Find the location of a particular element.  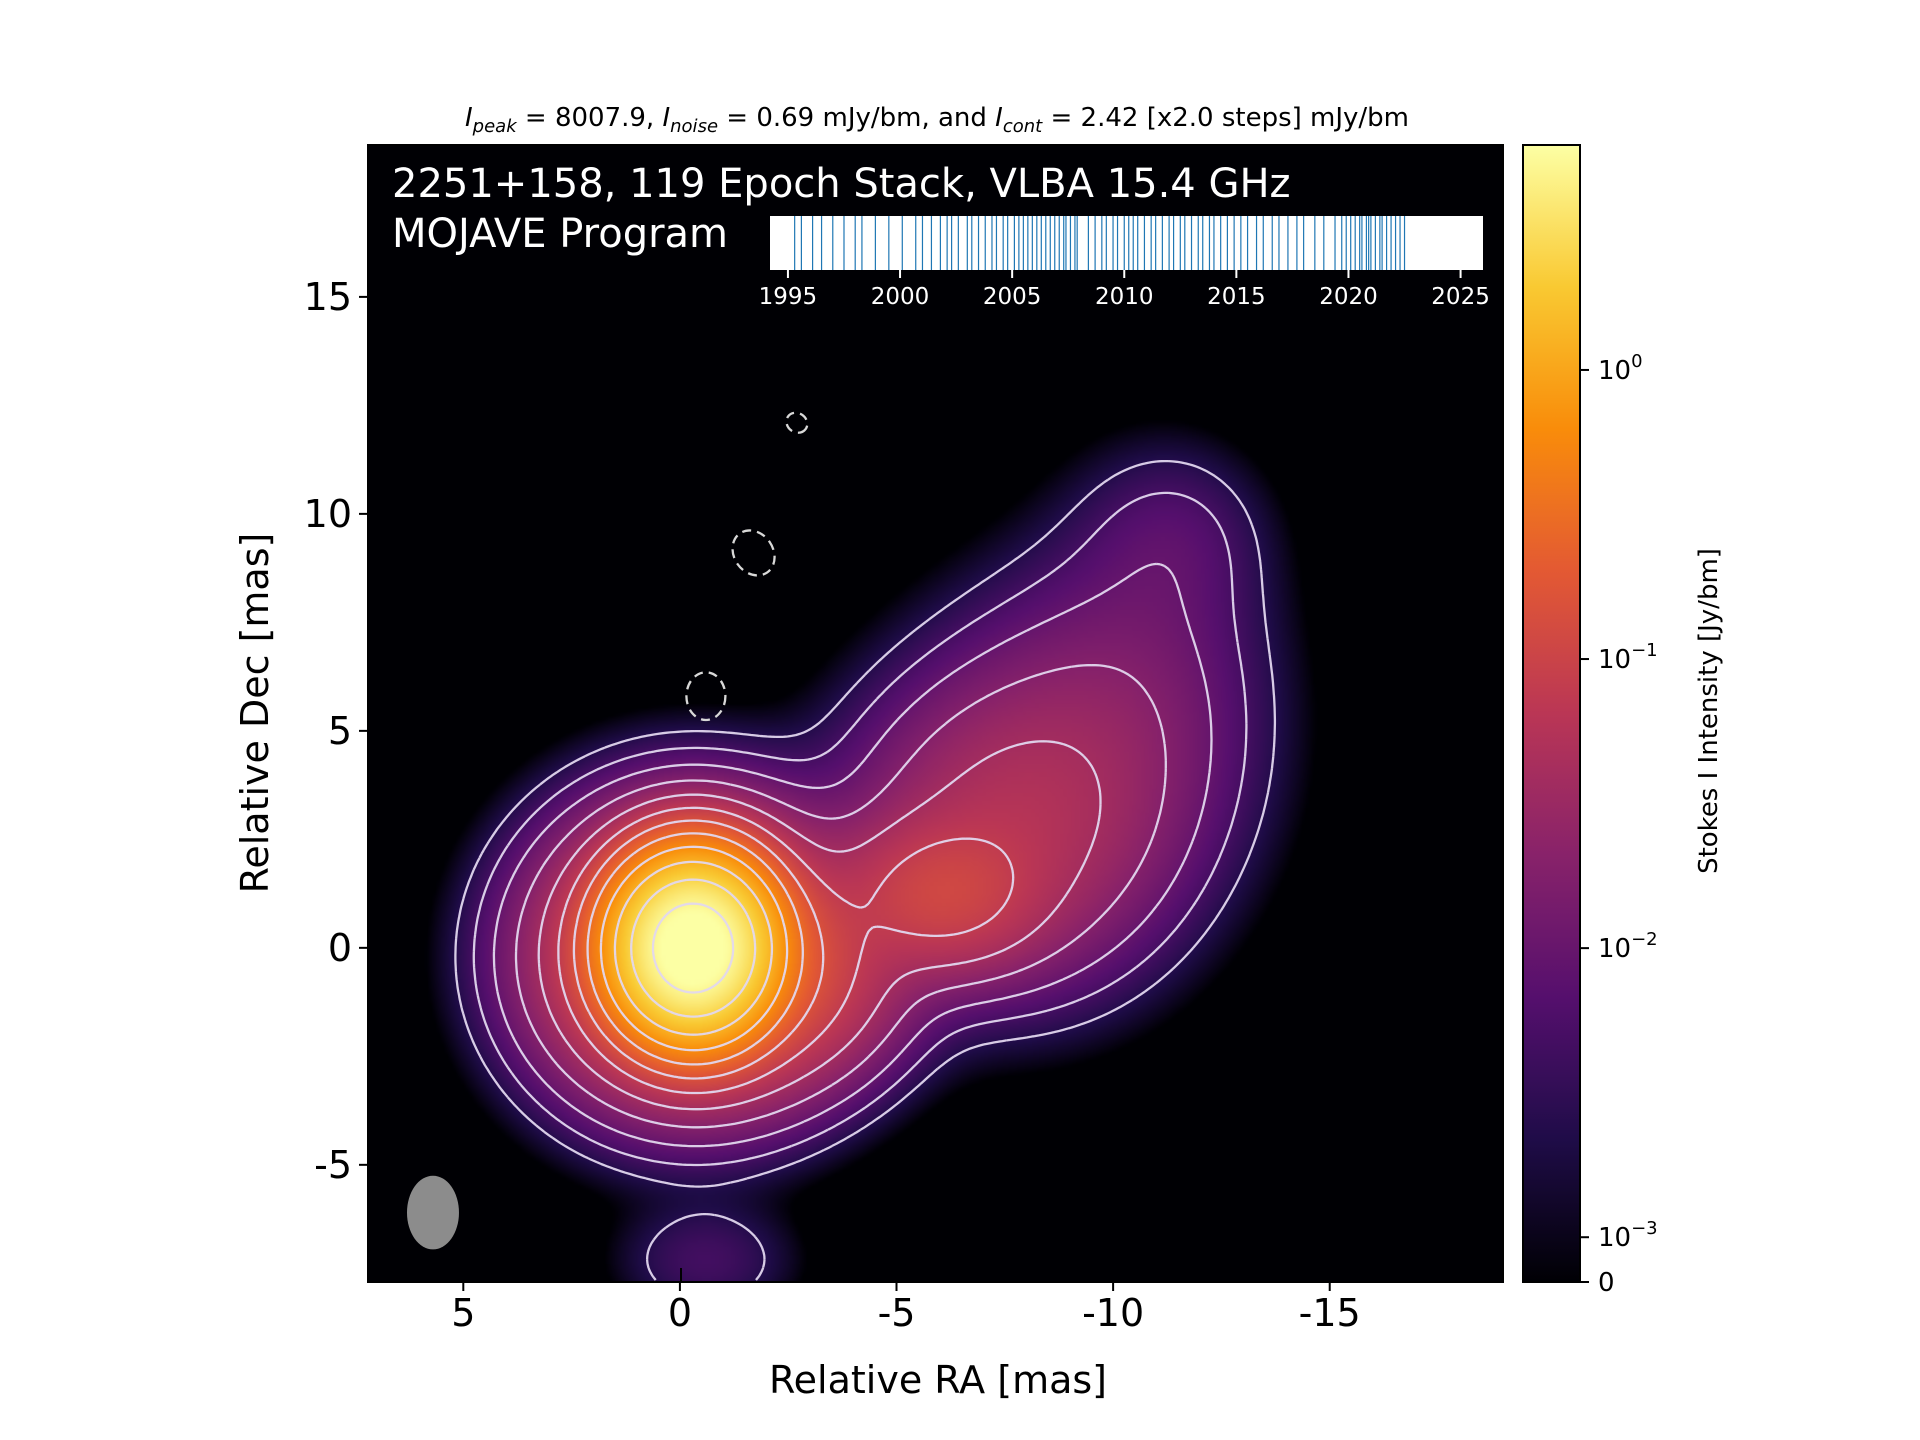

timeline-tick-label: 2015 is located at coordinates (1236, 297).